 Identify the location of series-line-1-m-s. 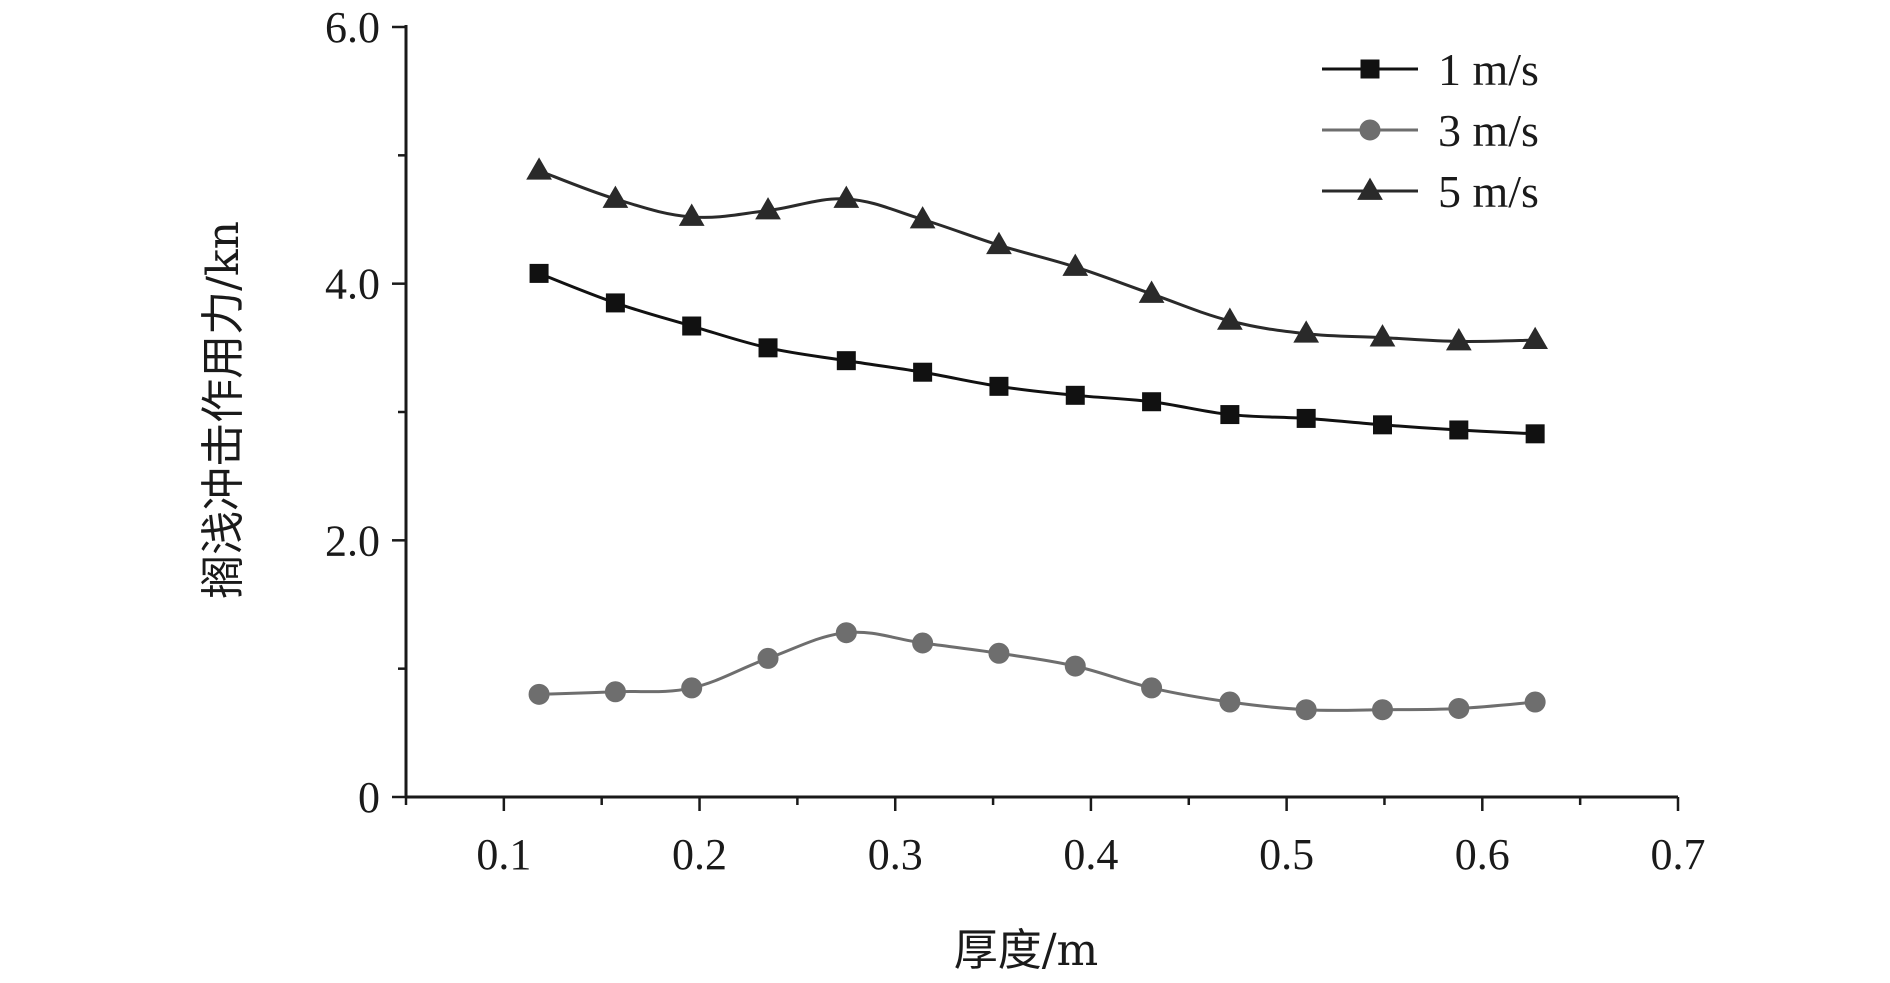
(1037, 354).